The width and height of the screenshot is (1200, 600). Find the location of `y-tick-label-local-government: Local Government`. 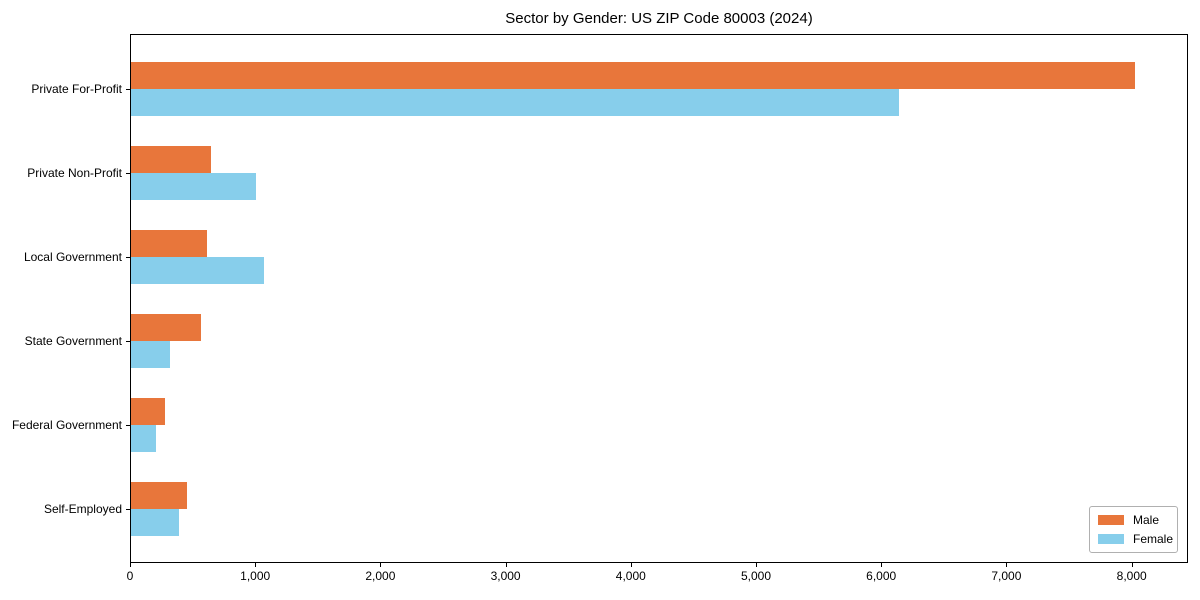

y-tick-label-local-government: Local Government is located at coordinates (72, 257).